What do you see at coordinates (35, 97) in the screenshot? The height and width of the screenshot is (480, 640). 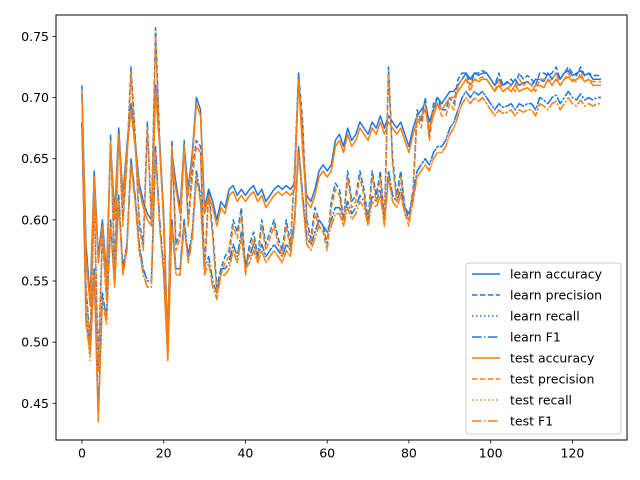 I see `y-tick-label: 0.70` at bounding box center [35, 97].